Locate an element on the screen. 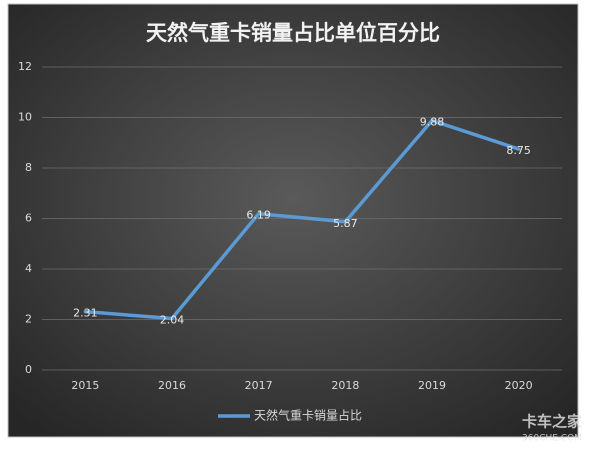 The height and width of the screenshot is (453, 600). x-tick-label: 2019 is located at coordinates (432, 385).